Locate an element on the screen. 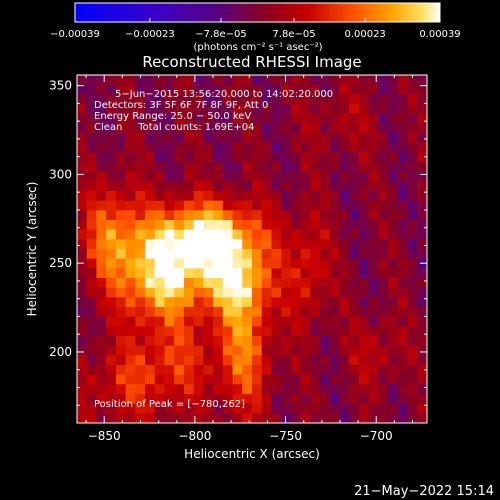 This screenshot has height=500, width=500. colorbar-tick-label: 0.00023 is located at coordinates (364, 34).